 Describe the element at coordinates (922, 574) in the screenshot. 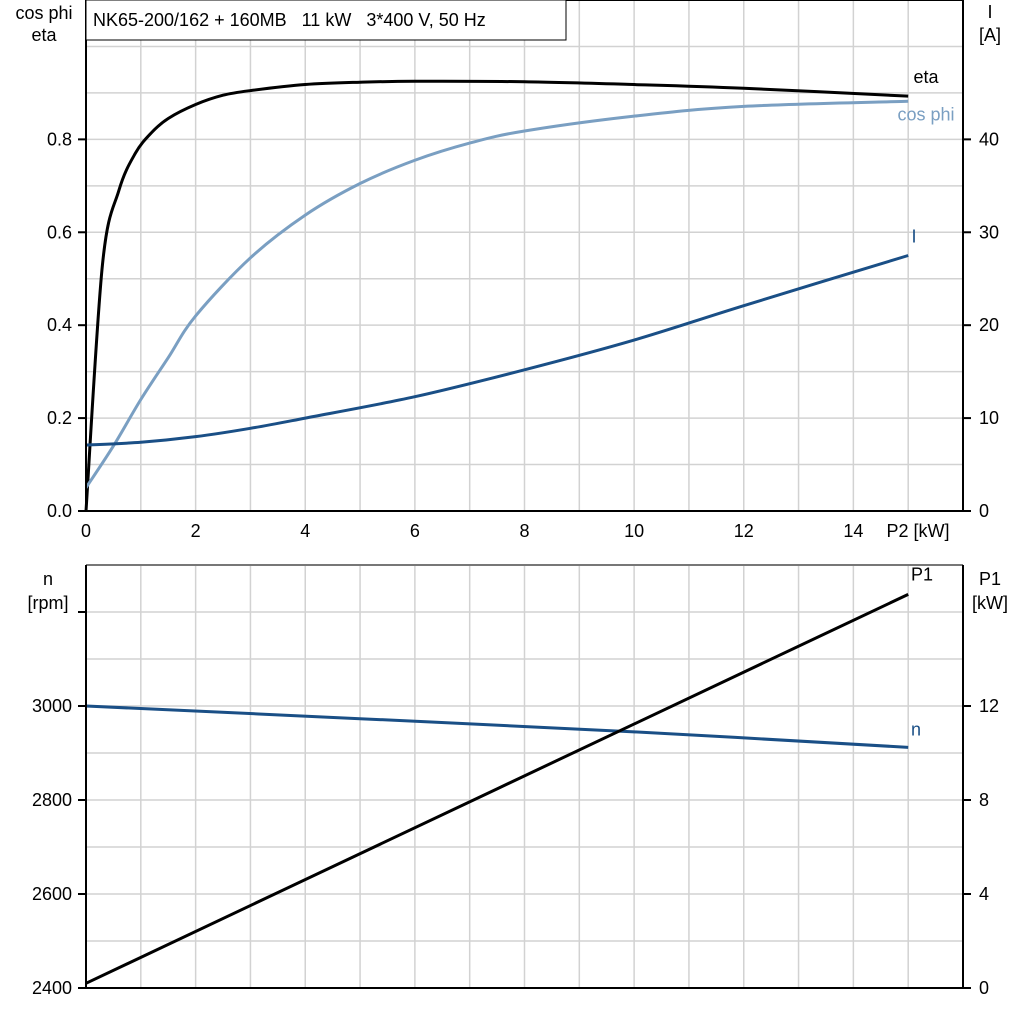

I see `series-label-p1: P1` at that location.